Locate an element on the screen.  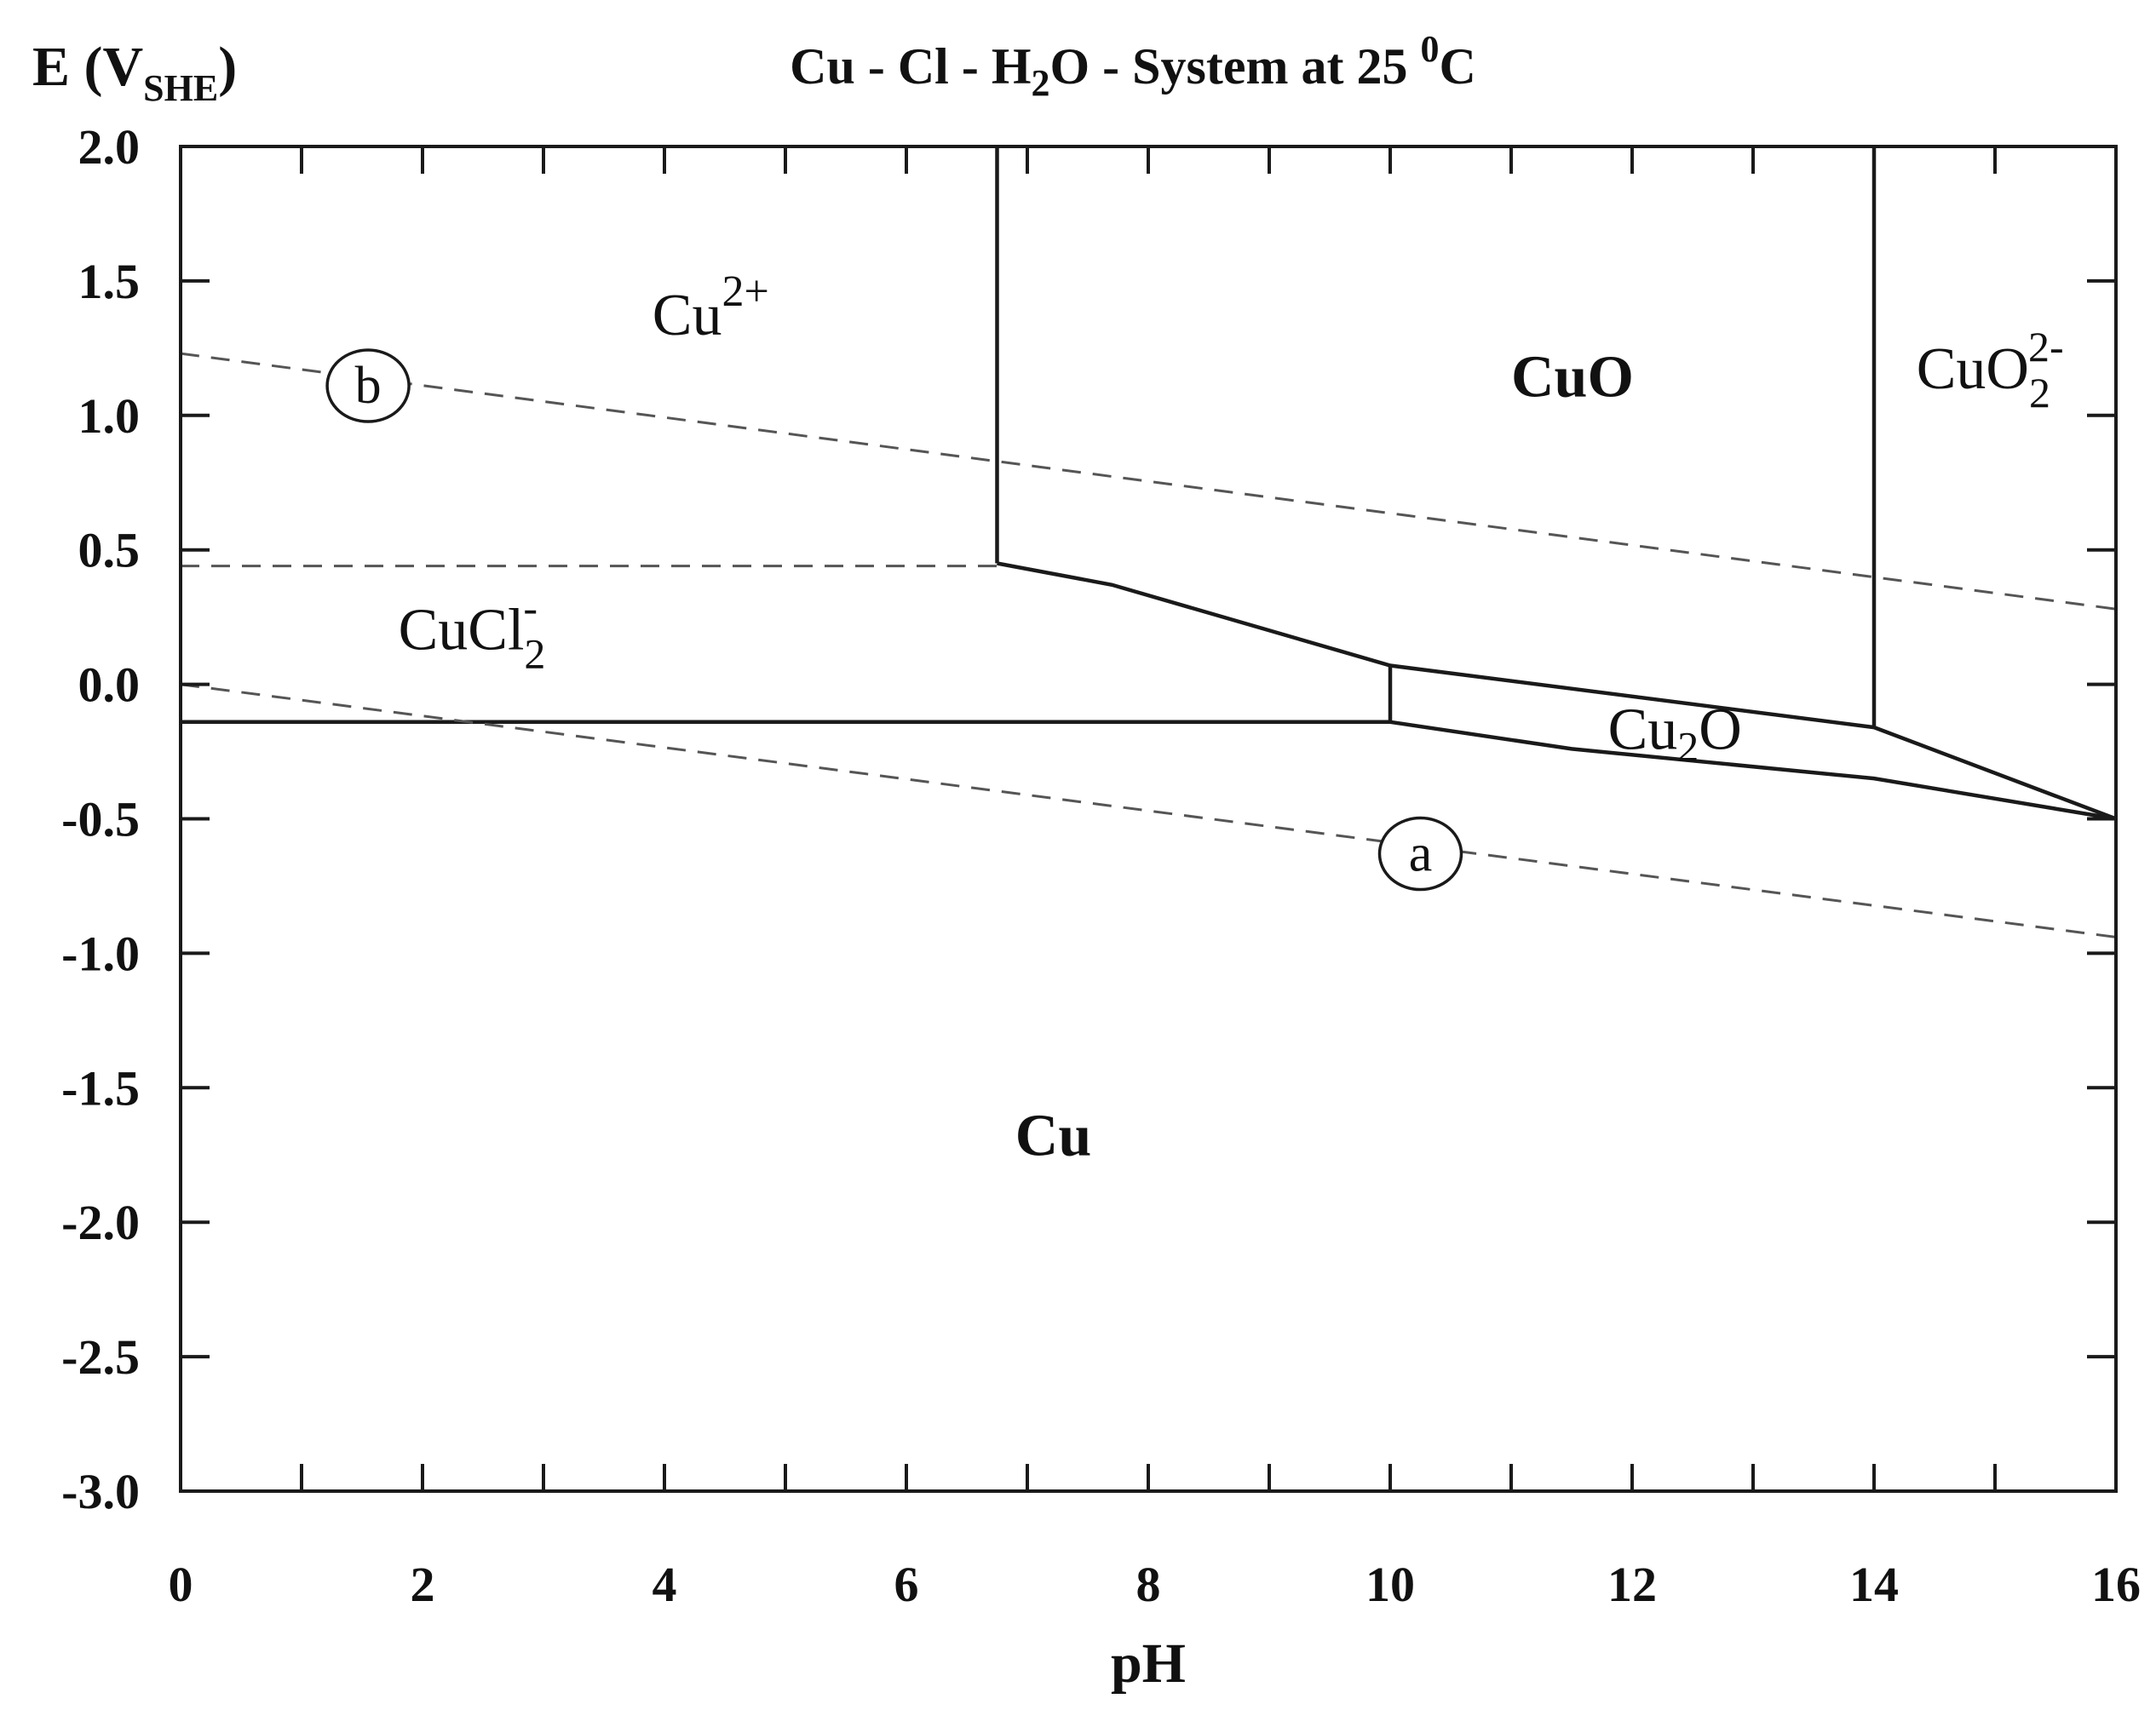
boundary-water-line-b is located at coordinates (1148, 482).